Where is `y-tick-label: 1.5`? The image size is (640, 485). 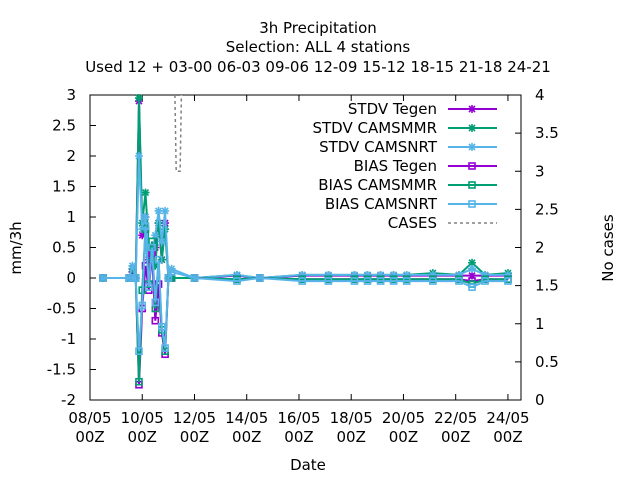 y-tick-label: 1.5 is located at coordinates (64, 187).